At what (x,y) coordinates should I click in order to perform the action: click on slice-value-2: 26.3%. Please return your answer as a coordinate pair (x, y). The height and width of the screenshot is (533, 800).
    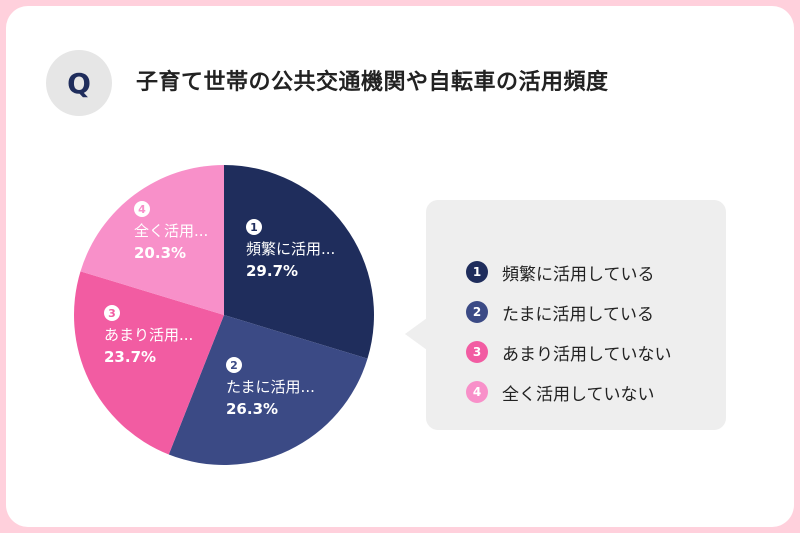
    Looking at the image, I should click on (252, 409).